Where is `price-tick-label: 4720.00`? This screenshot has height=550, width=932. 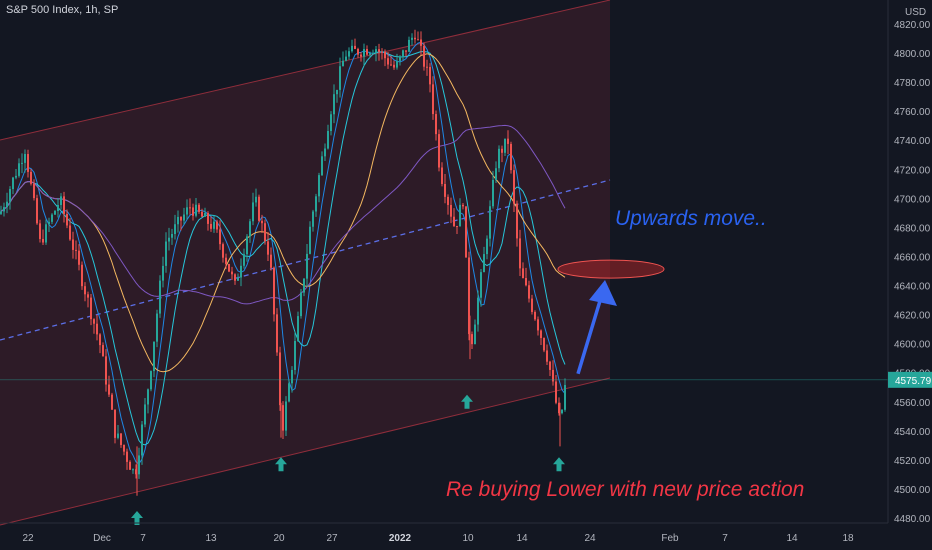
price-tick-label: 4720.00 is located at coordinates (912, 170).